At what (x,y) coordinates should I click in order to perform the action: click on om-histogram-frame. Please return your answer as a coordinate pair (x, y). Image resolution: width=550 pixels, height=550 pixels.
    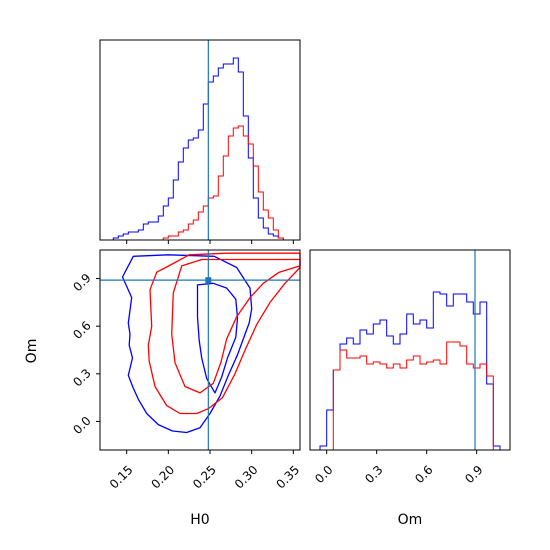
    Looking at the image, I should click on (410, 350).